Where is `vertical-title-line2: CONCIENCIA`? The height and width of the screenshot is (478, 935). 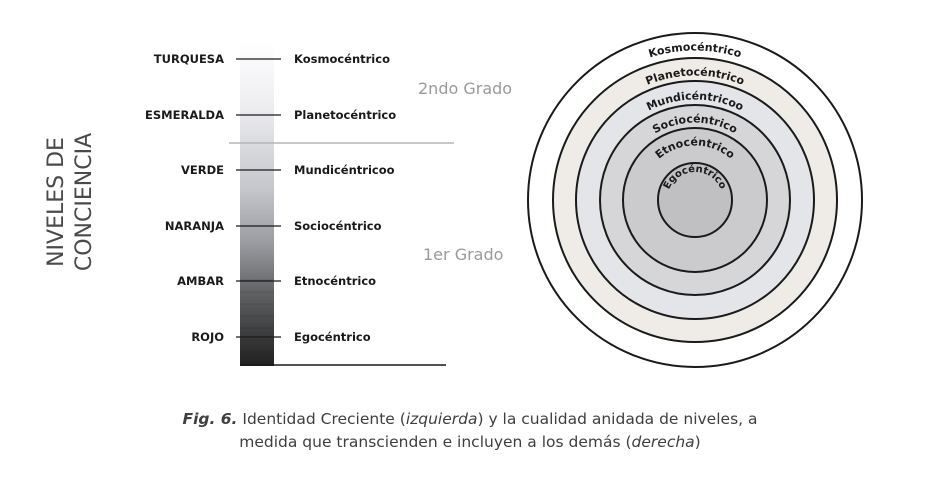
vertical-title-line2: CONCIENCIA is located at coordinates (84, 202).